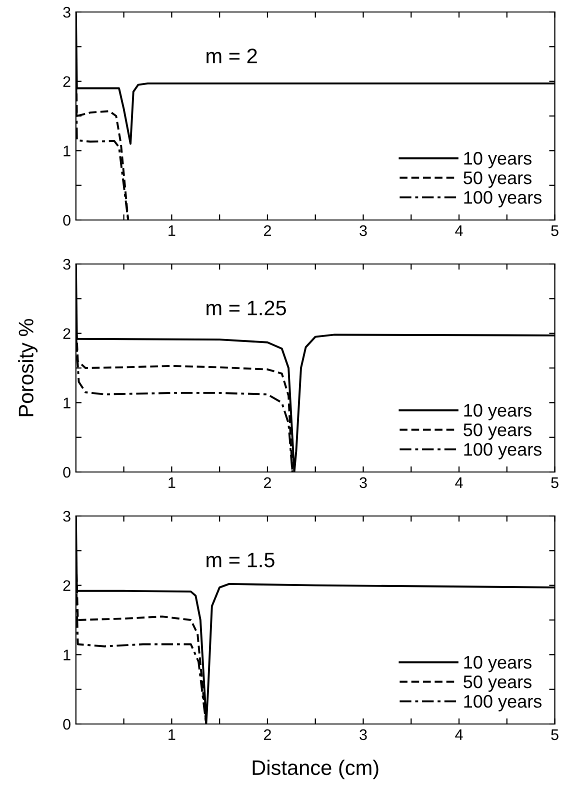 The height and width of the screenshot is (800, 584). Describe the element at coordinates (231, 56) in the screenshot. I see `text: m = 2` at that location.